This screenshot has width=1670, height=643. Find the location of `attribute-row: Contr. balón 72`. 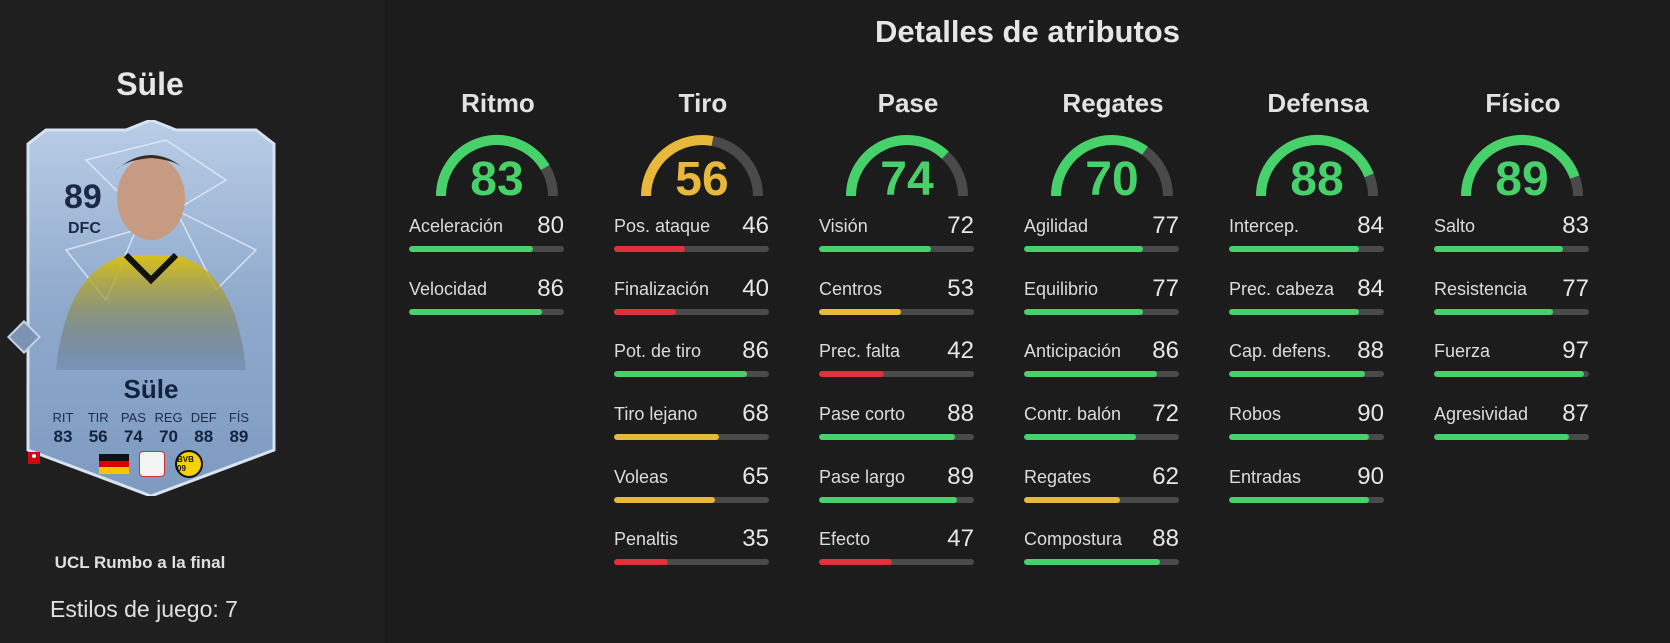

attribute-row: Contr. balón 72 is located at coordinates (1101, 426).